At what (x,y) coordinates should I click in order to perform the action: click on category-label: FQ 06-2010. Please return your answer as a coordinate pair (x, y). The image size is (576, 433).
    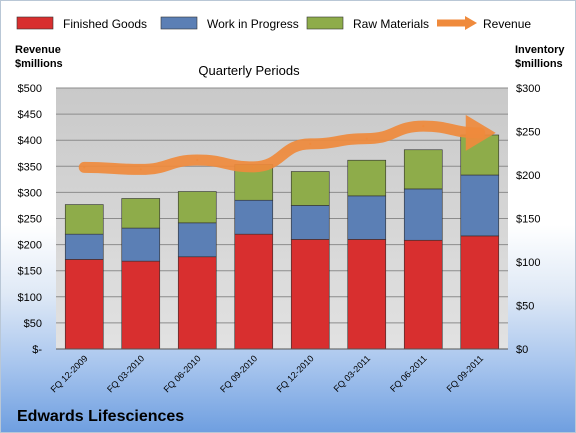
    Looking at the image, I should click on (182, 373).